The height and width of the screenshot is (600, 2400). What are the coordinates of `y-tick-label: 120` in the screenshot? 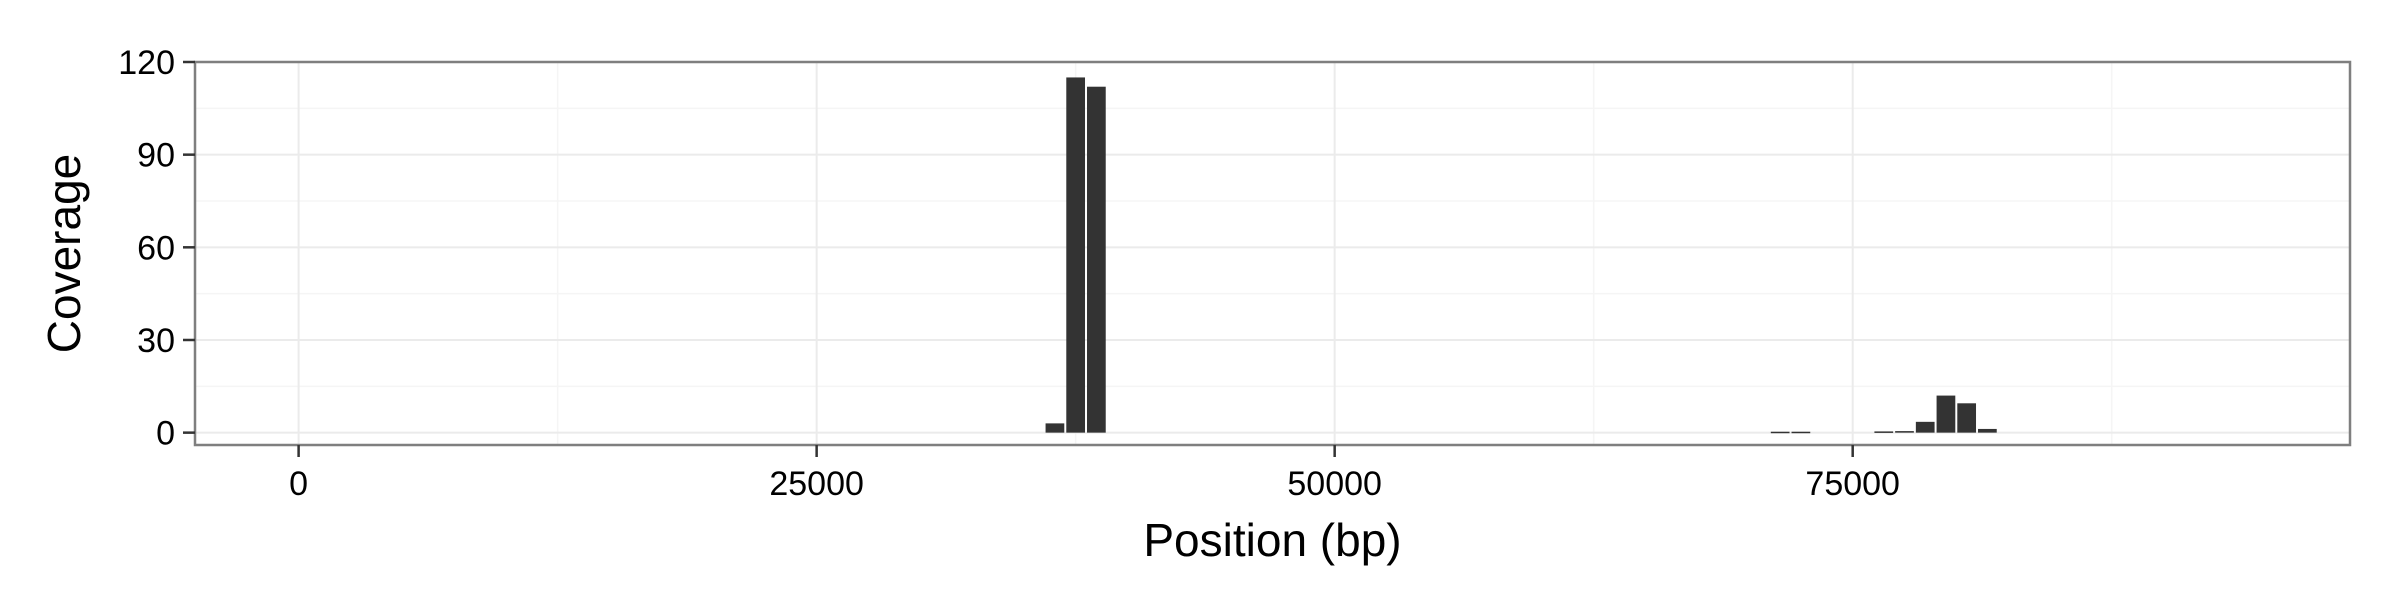 It's located at (146, 63).